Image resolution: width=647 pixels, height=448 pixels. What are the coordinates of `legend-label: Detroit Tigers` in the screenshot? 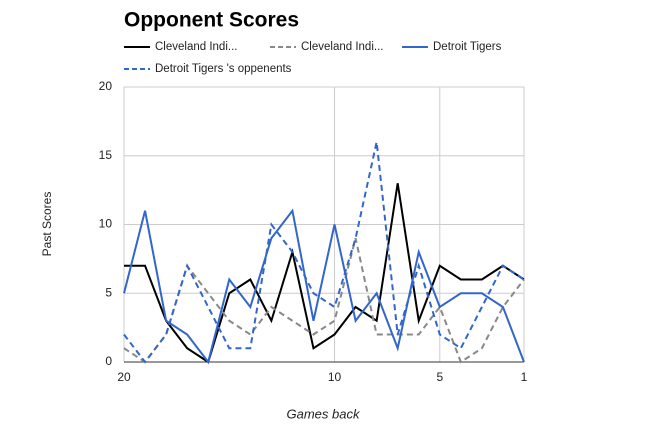 It's located at (467, 47).